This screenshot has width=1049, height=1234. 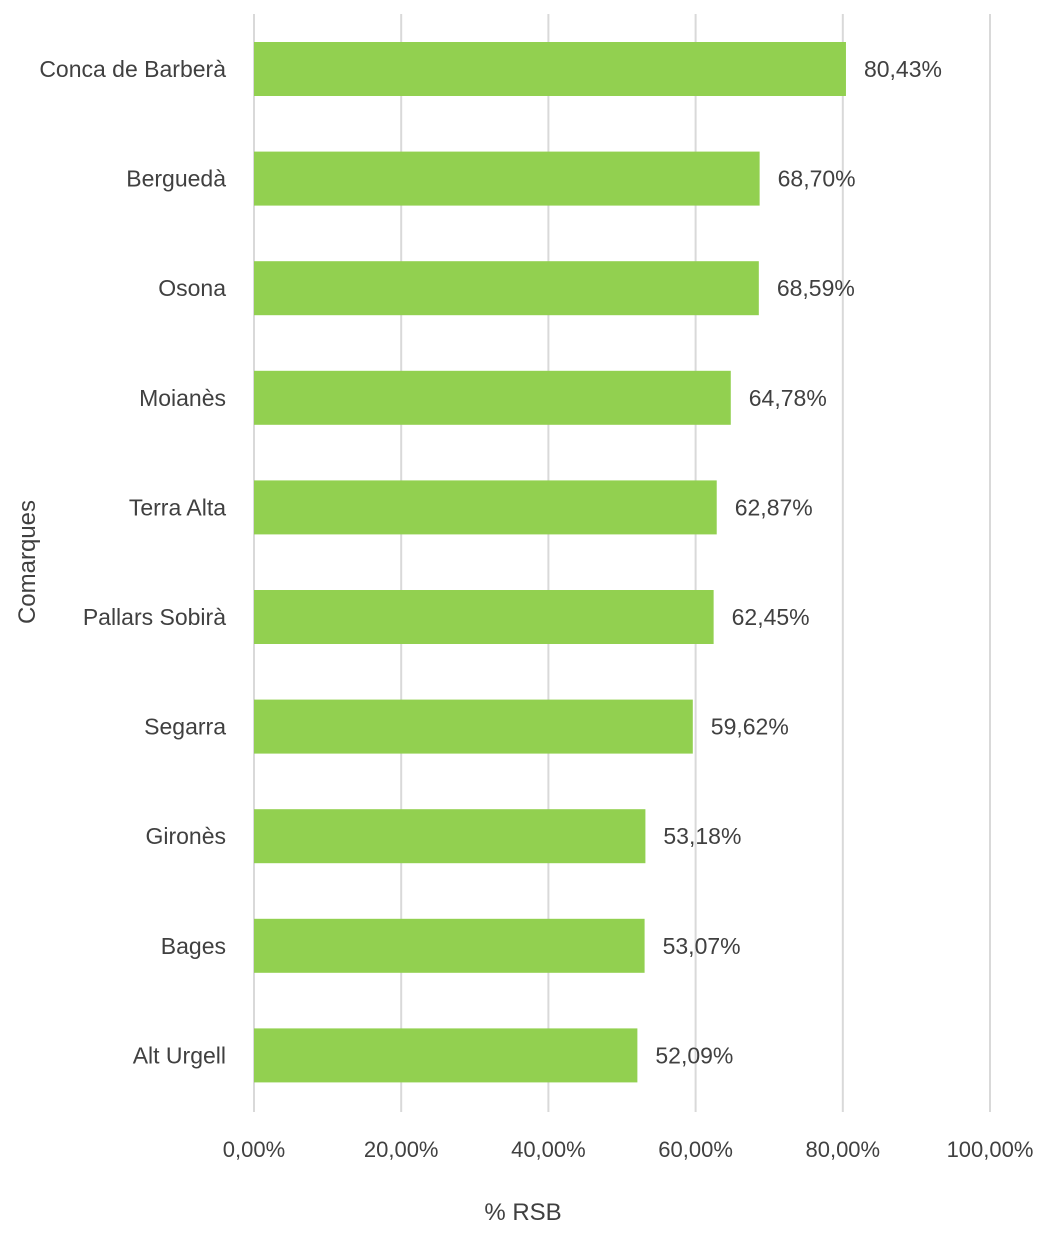 I want to click on y-axis-title: Comarques, so click(x=27, y=562).